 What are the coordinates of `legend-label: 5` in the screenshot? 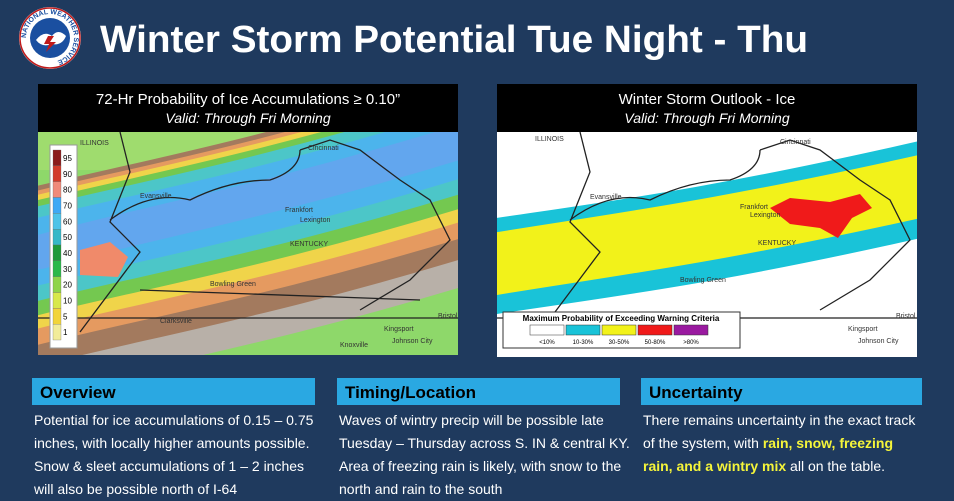 It's located at (65, 316).